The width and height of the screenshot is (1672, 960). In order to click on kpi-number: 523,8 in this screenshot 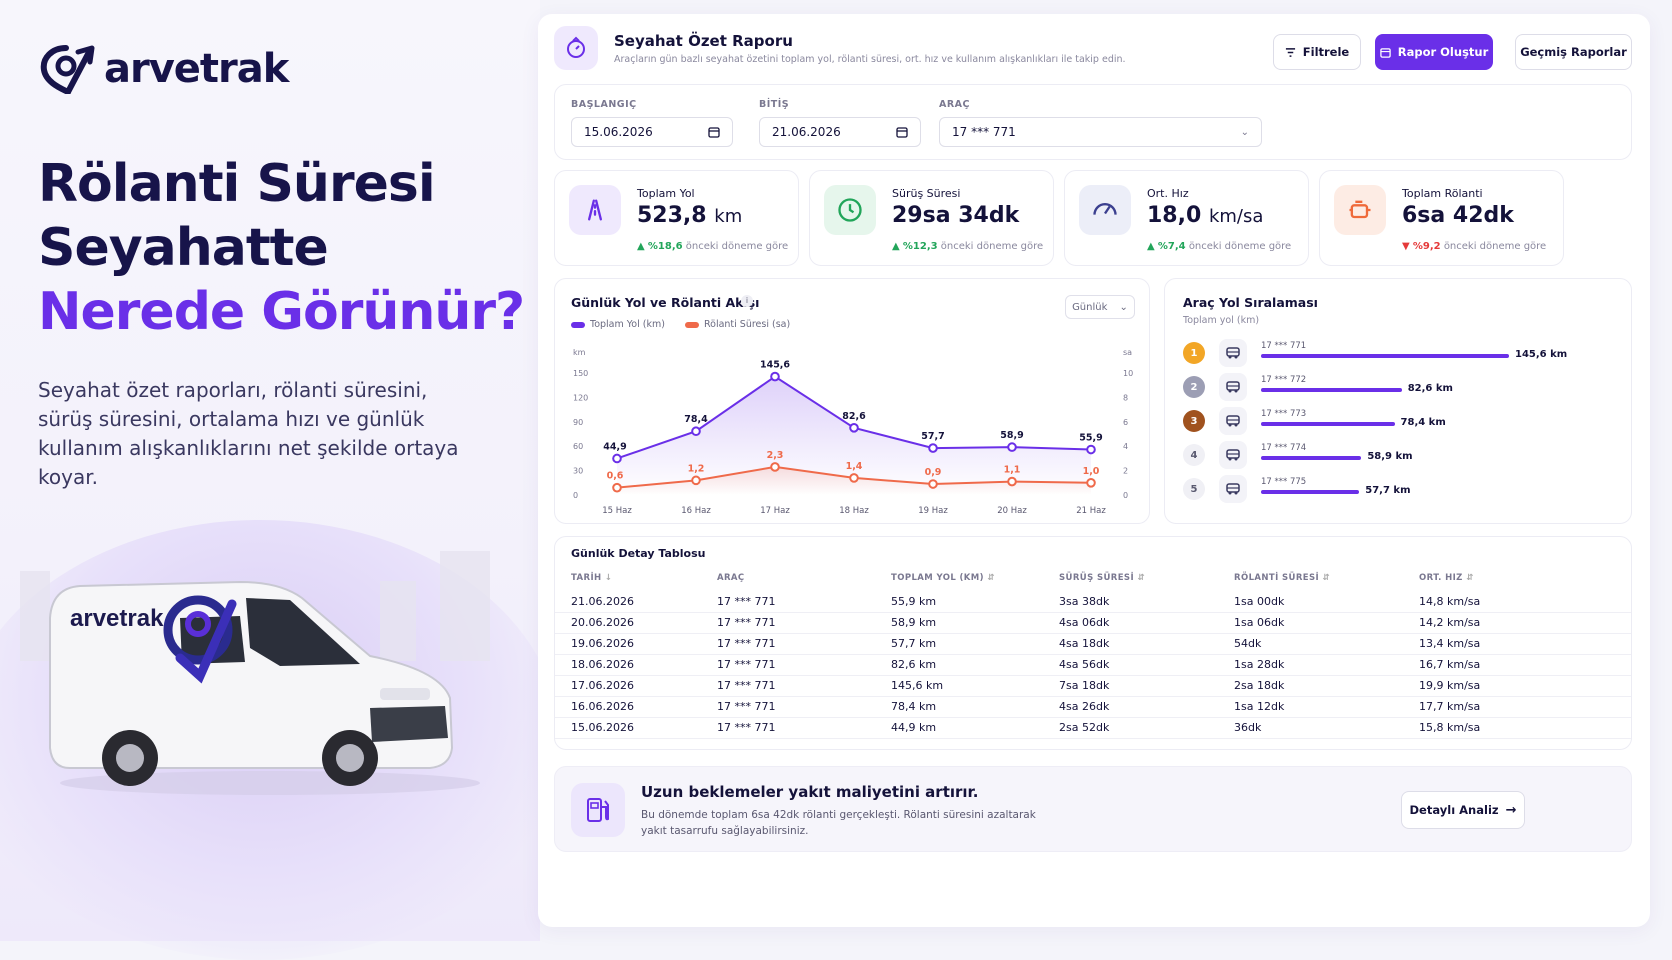, I will do `click(672, 215)`.